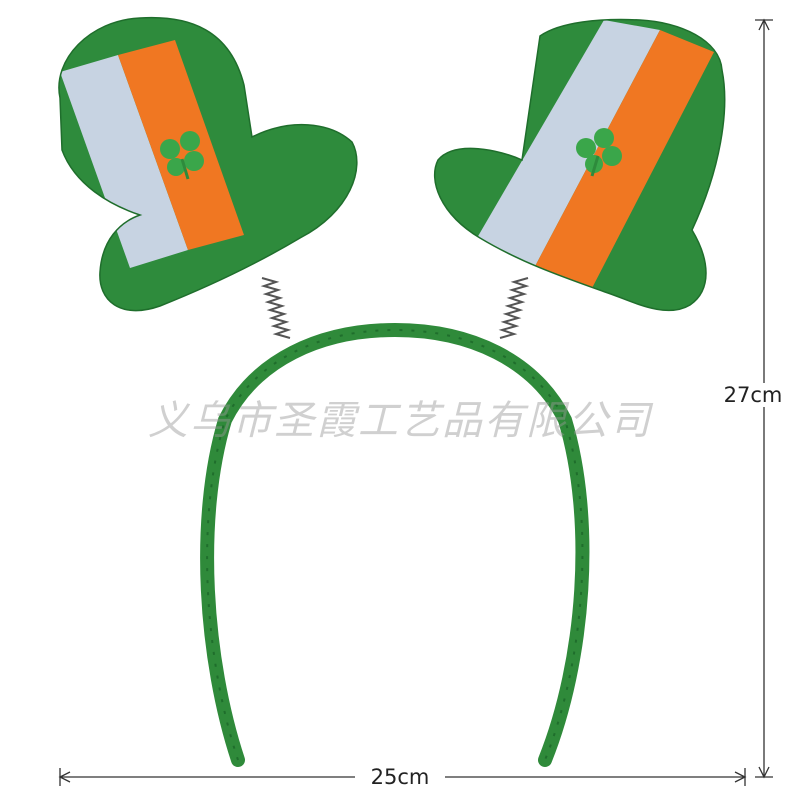 This screenshot has height=800, width=800. Describe the element at coordinates (276, 308) in the screenshot. I see `left-spring` at that location.